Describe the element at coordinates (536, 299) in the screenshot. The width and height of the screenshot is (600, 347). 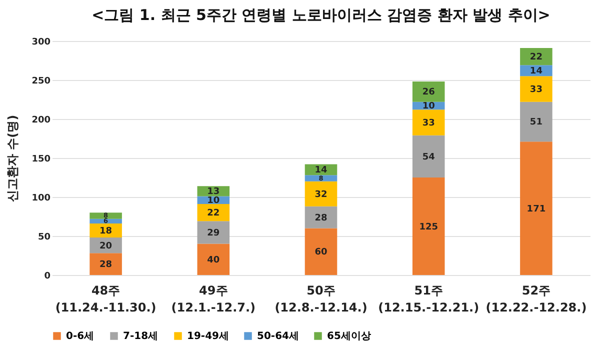
I see `x-tick-label: 52주 (12.22.-12.28.)` at that location.